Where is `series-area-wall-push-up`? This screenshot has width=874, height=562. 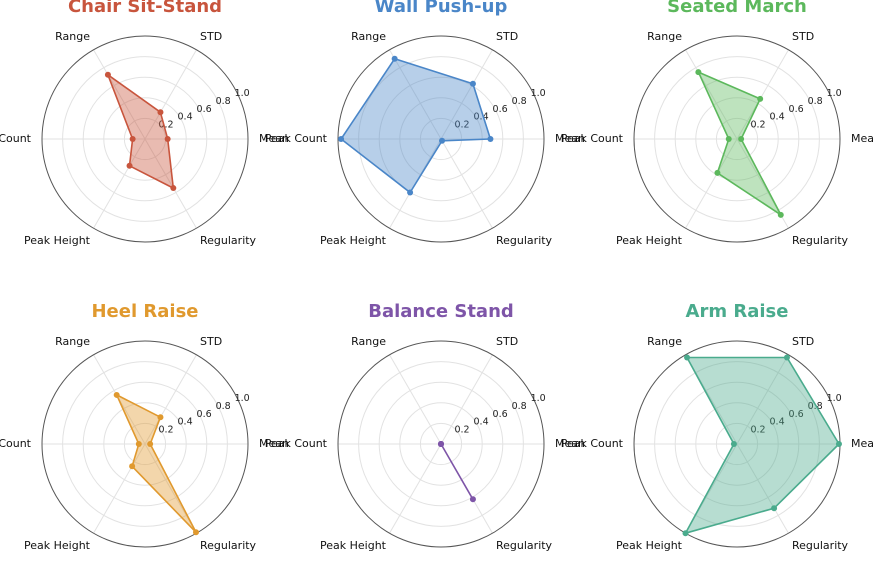
series-area-wall-push-up is located at coordinates (416, 125).